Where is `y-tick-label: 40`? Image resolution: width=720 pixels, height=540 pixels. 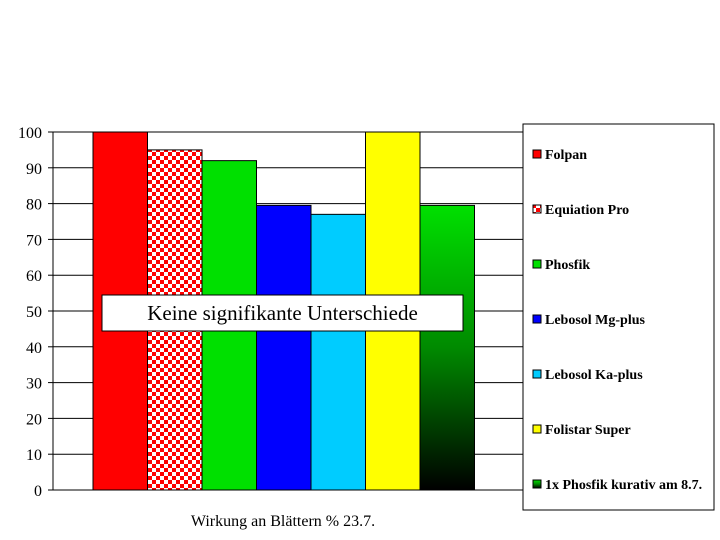 y-tick-label: 40 is located at coordinates (34, 348).